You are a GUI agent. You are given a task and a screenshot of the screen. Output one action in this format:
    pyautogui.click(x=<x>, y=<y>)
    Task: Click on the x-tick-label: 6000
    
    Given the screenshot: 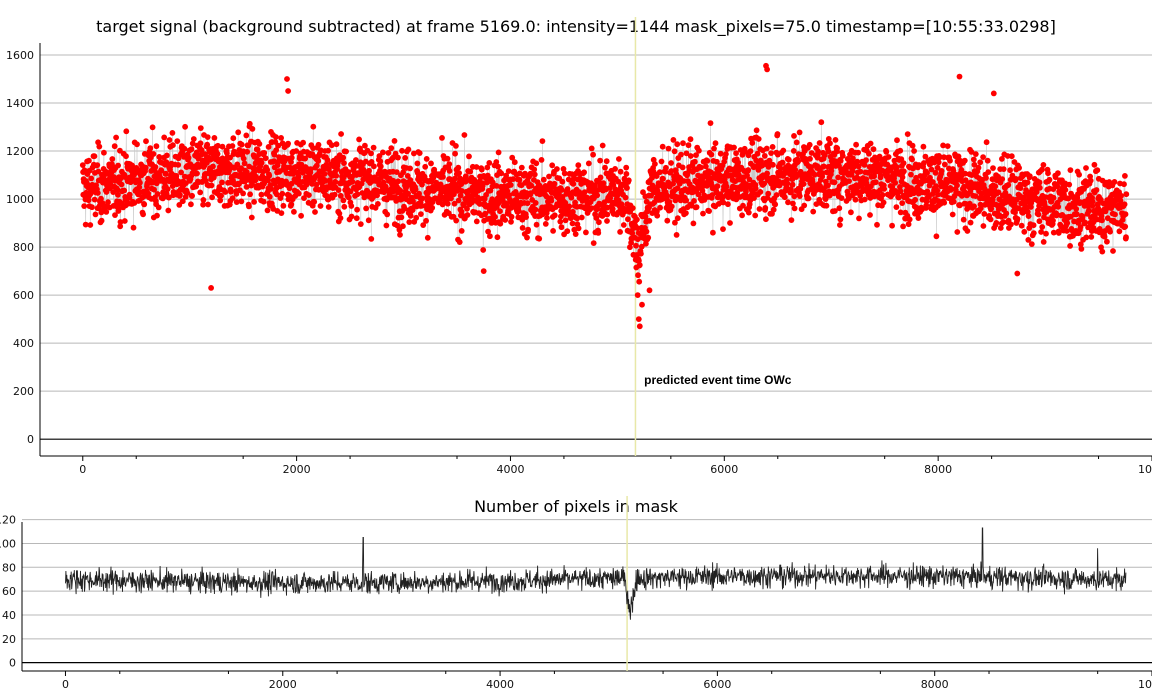 What is the action you would take?
    pyautogui.click(x=717, y=684)
    